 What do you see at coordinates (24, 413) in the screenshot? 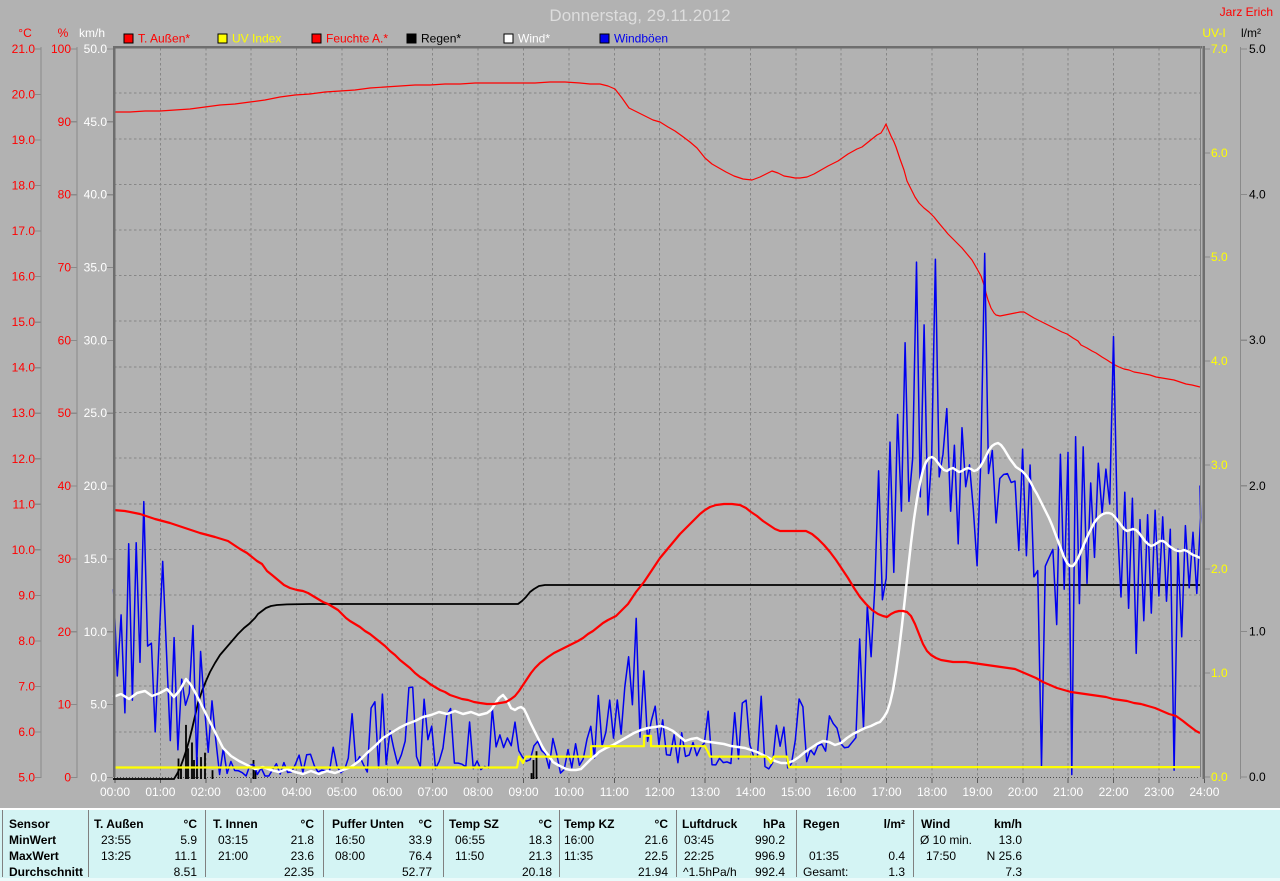
I see `svg-text: 13.0` at bounding box center [24, 413].